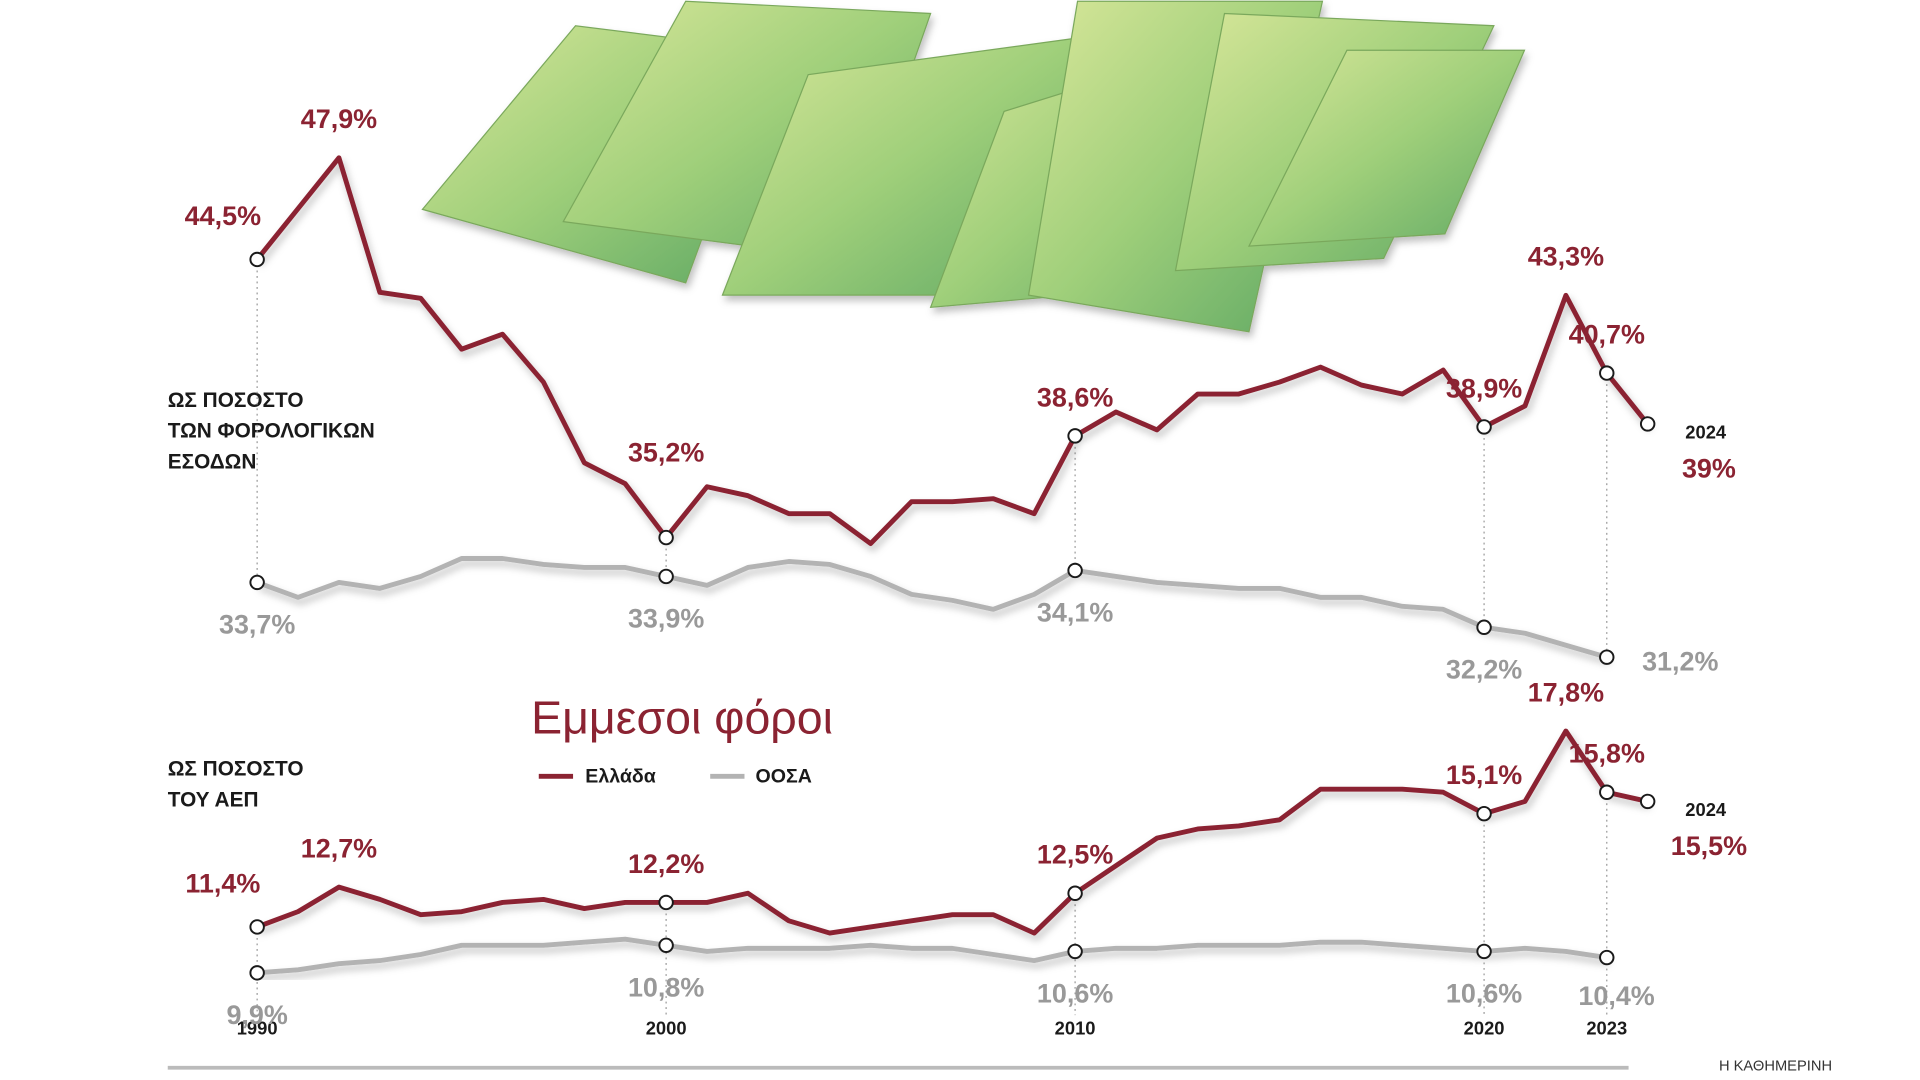 Image resolution: width=1920 pixels, height=1080 pixels. Describe the element at coordinates (222, 883) in the screenshot. I see `data-label: 11,4%` at that location.